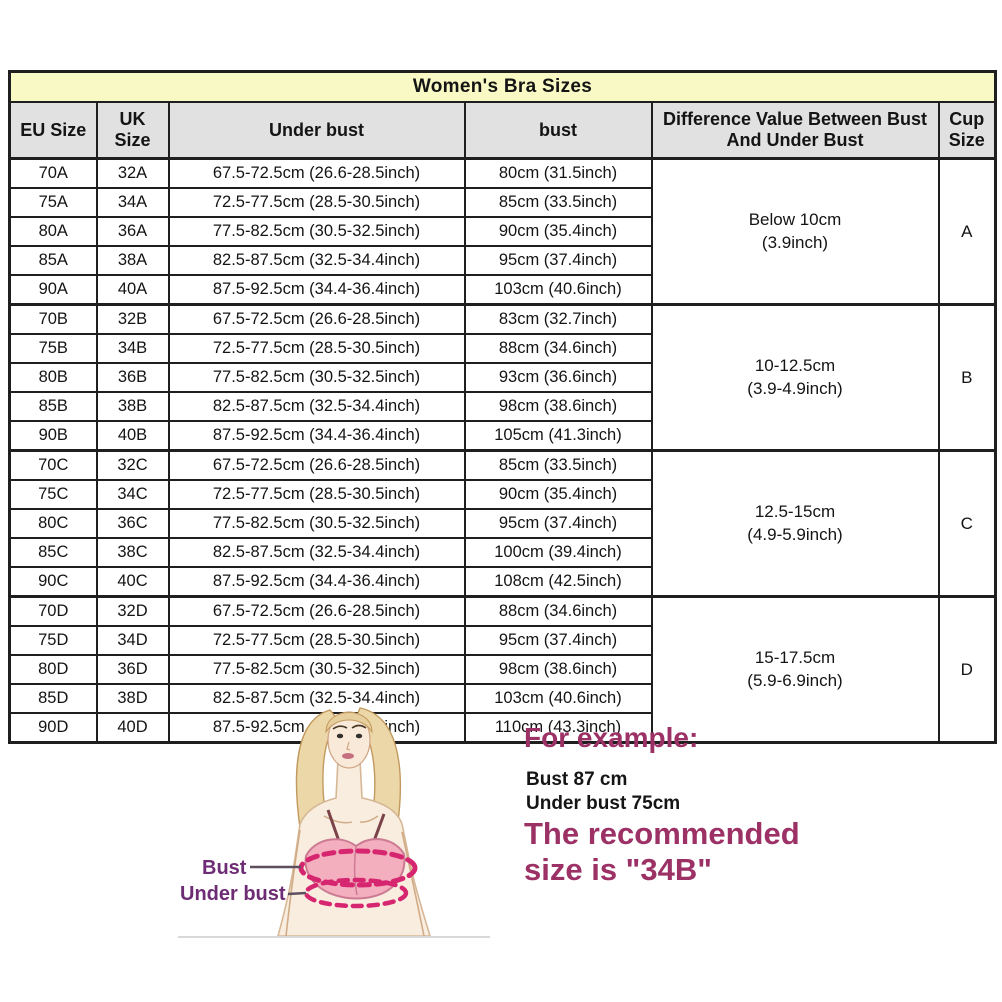  What do you see at coordinates (53, 582) in the screenshot?
I see `eu-size-cell: 90C` at bounding box center [53, 582].